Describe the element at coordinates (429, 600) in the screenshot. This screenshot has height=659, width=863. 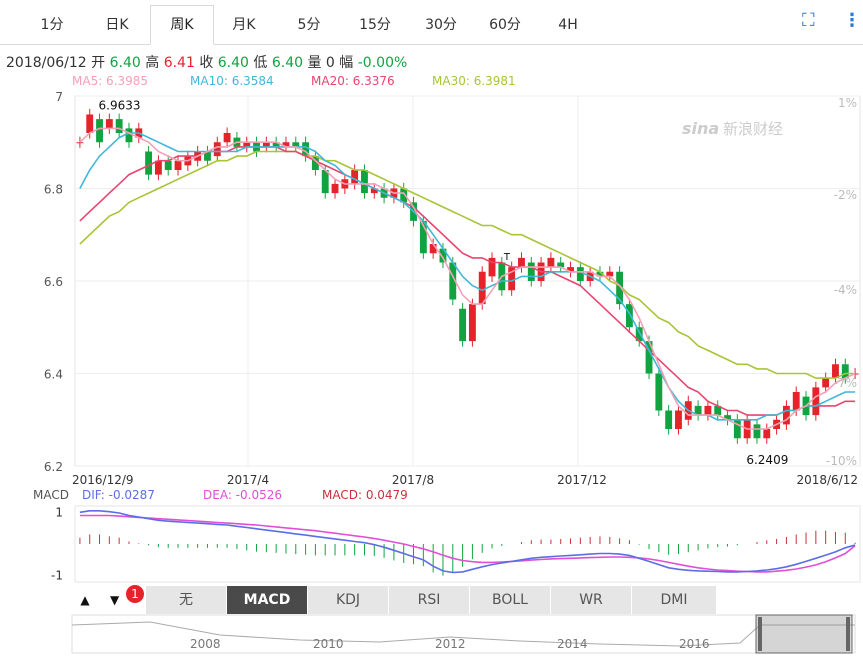
I see `indicator-rsi: RSI` at that location.